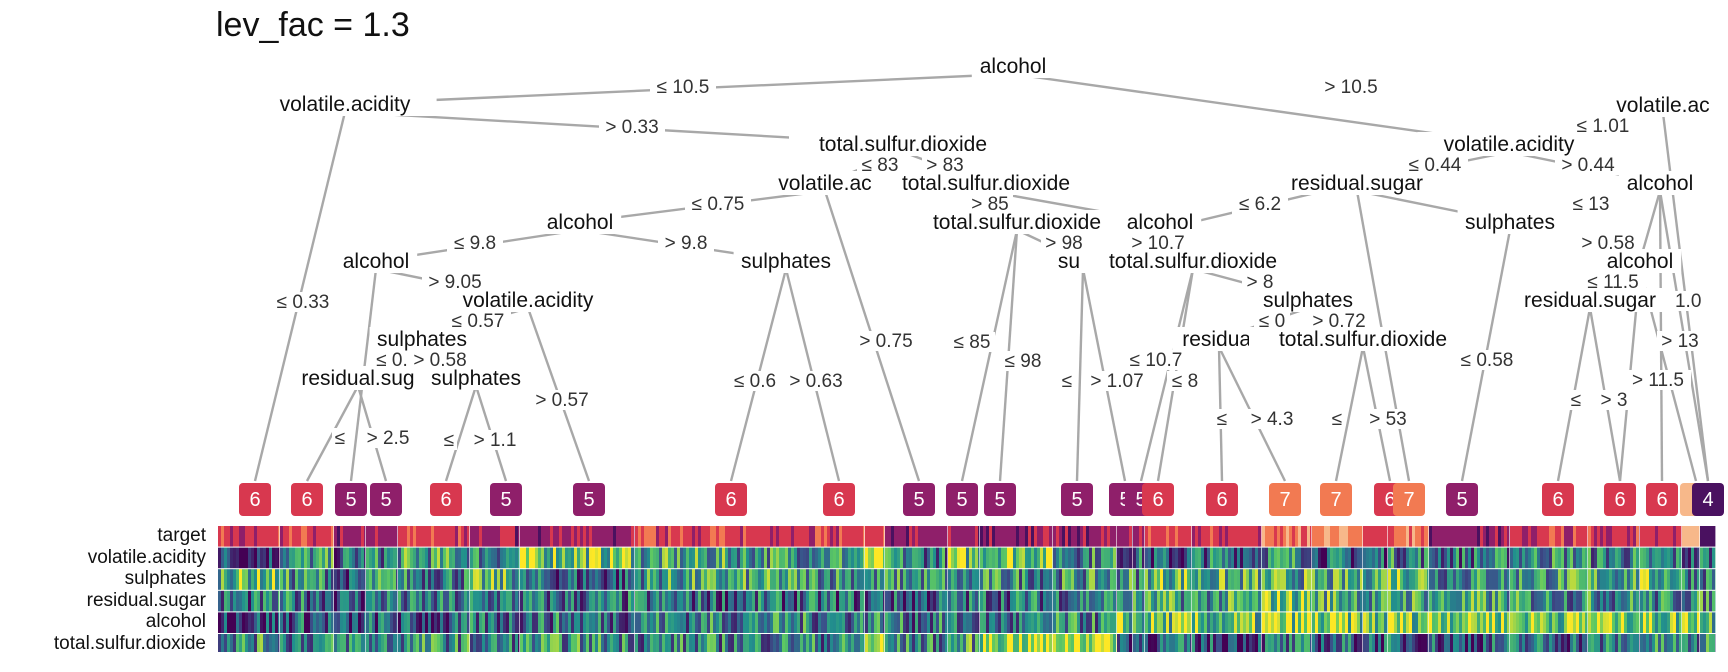  Describe the element at coordinates (1658, 380) in the screenshot. I see `split-label: > 11.5` at that location.